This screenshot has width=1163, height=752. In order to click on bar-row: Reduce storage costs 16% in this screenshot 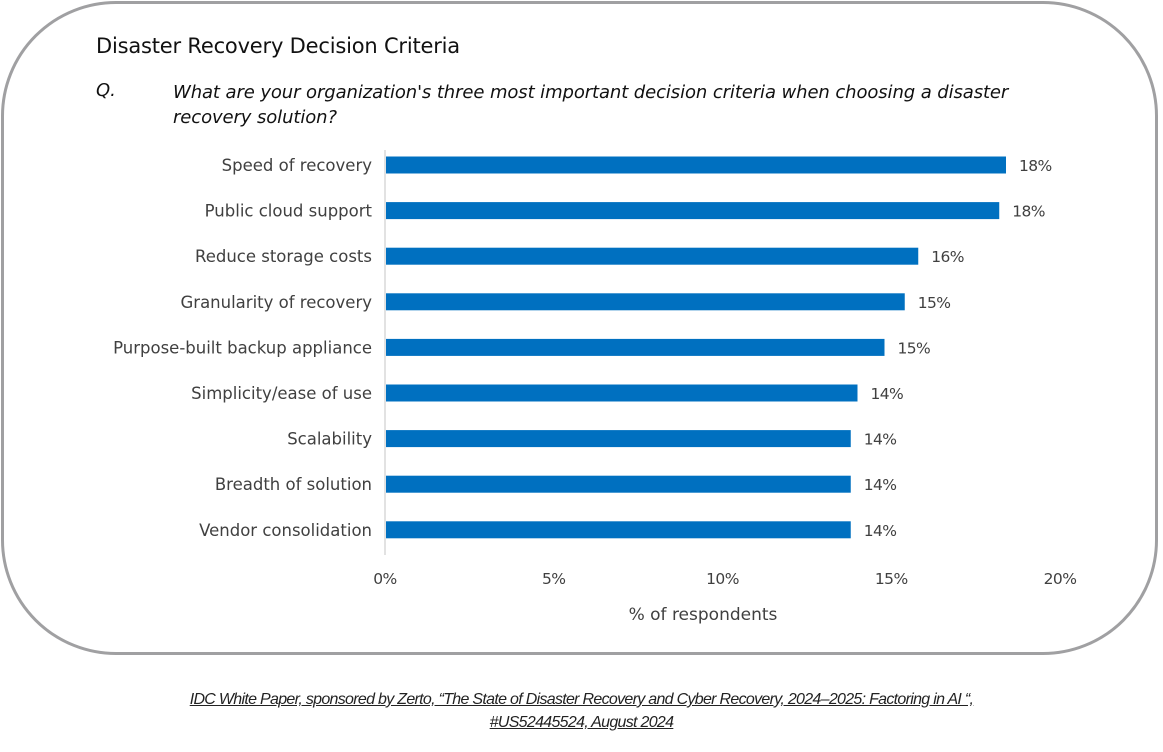, I will do `click(580, 256)`.